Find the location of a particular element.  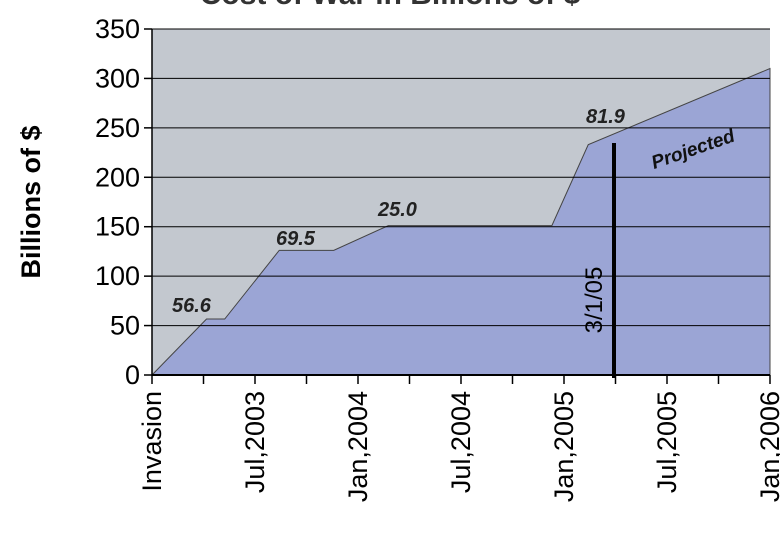

x-tick-label: Invasion is located at coordinates (152, 441).